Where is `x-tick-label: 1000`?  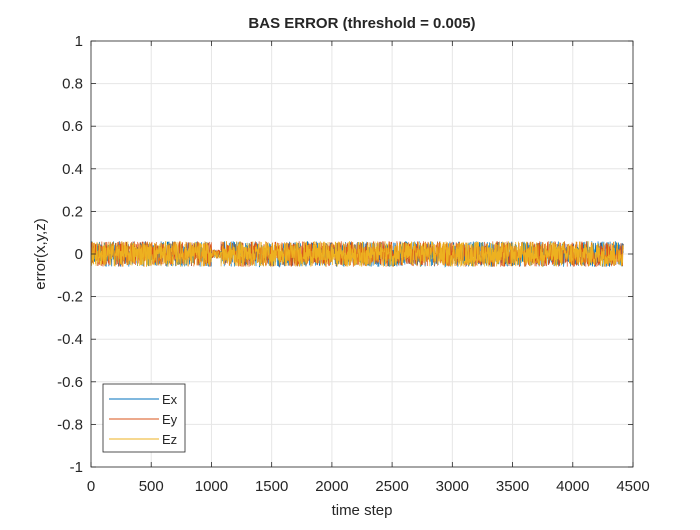
x-tick-label: 1000 is located at coordinates (211, 486).